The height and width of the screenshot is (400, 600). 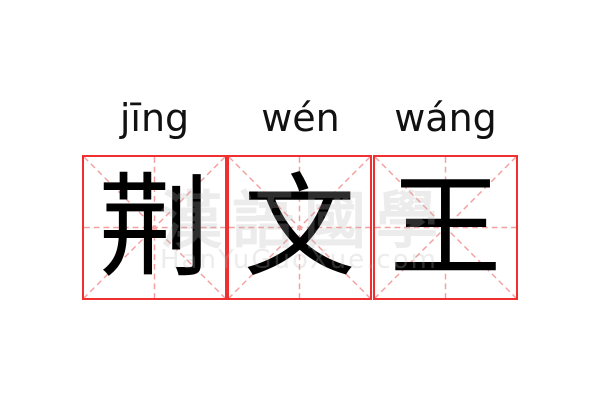 I want to click on character-cell: 荆, so click(x=154, y=227).